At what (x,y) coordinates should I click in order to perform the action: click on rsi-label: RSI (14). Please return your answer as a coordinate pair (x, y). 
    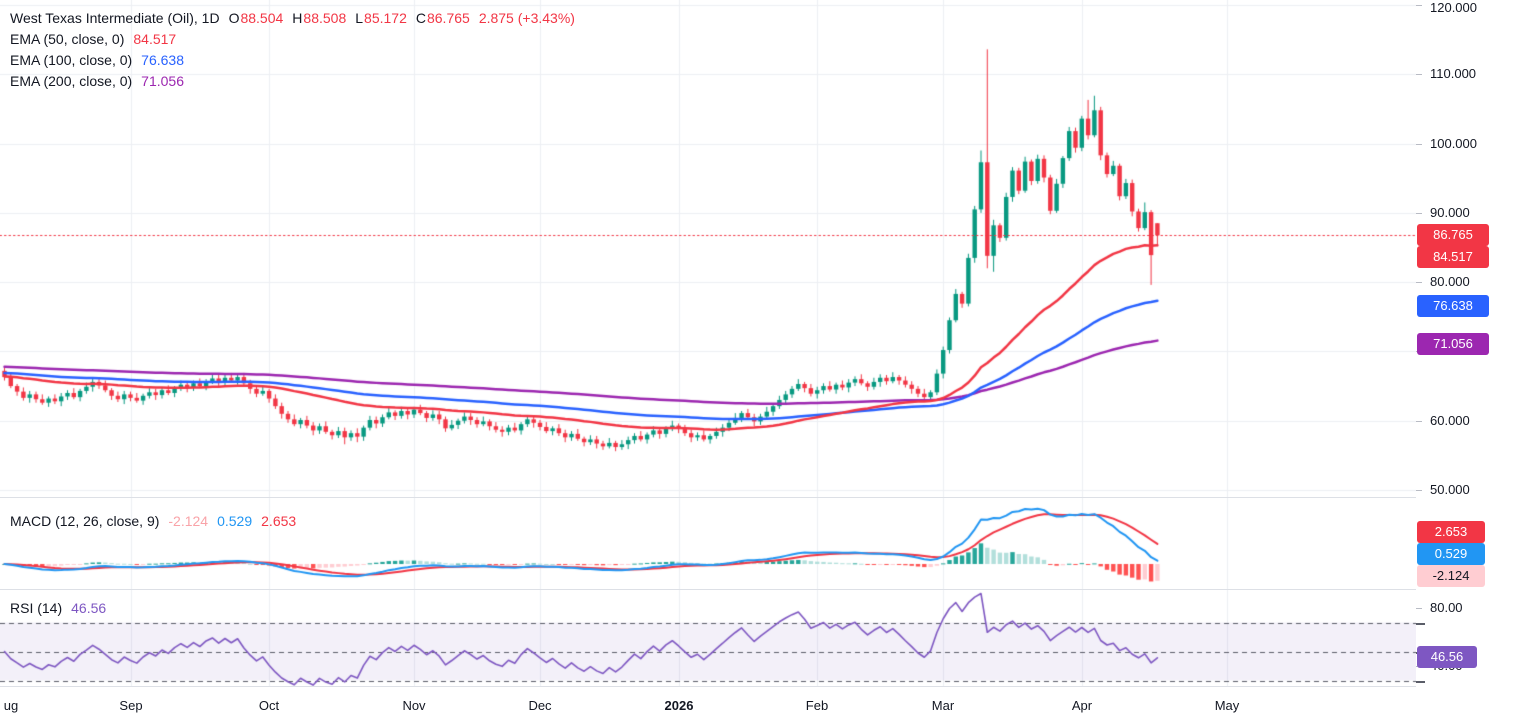
    Looking at the image, I should click on (36, 608).